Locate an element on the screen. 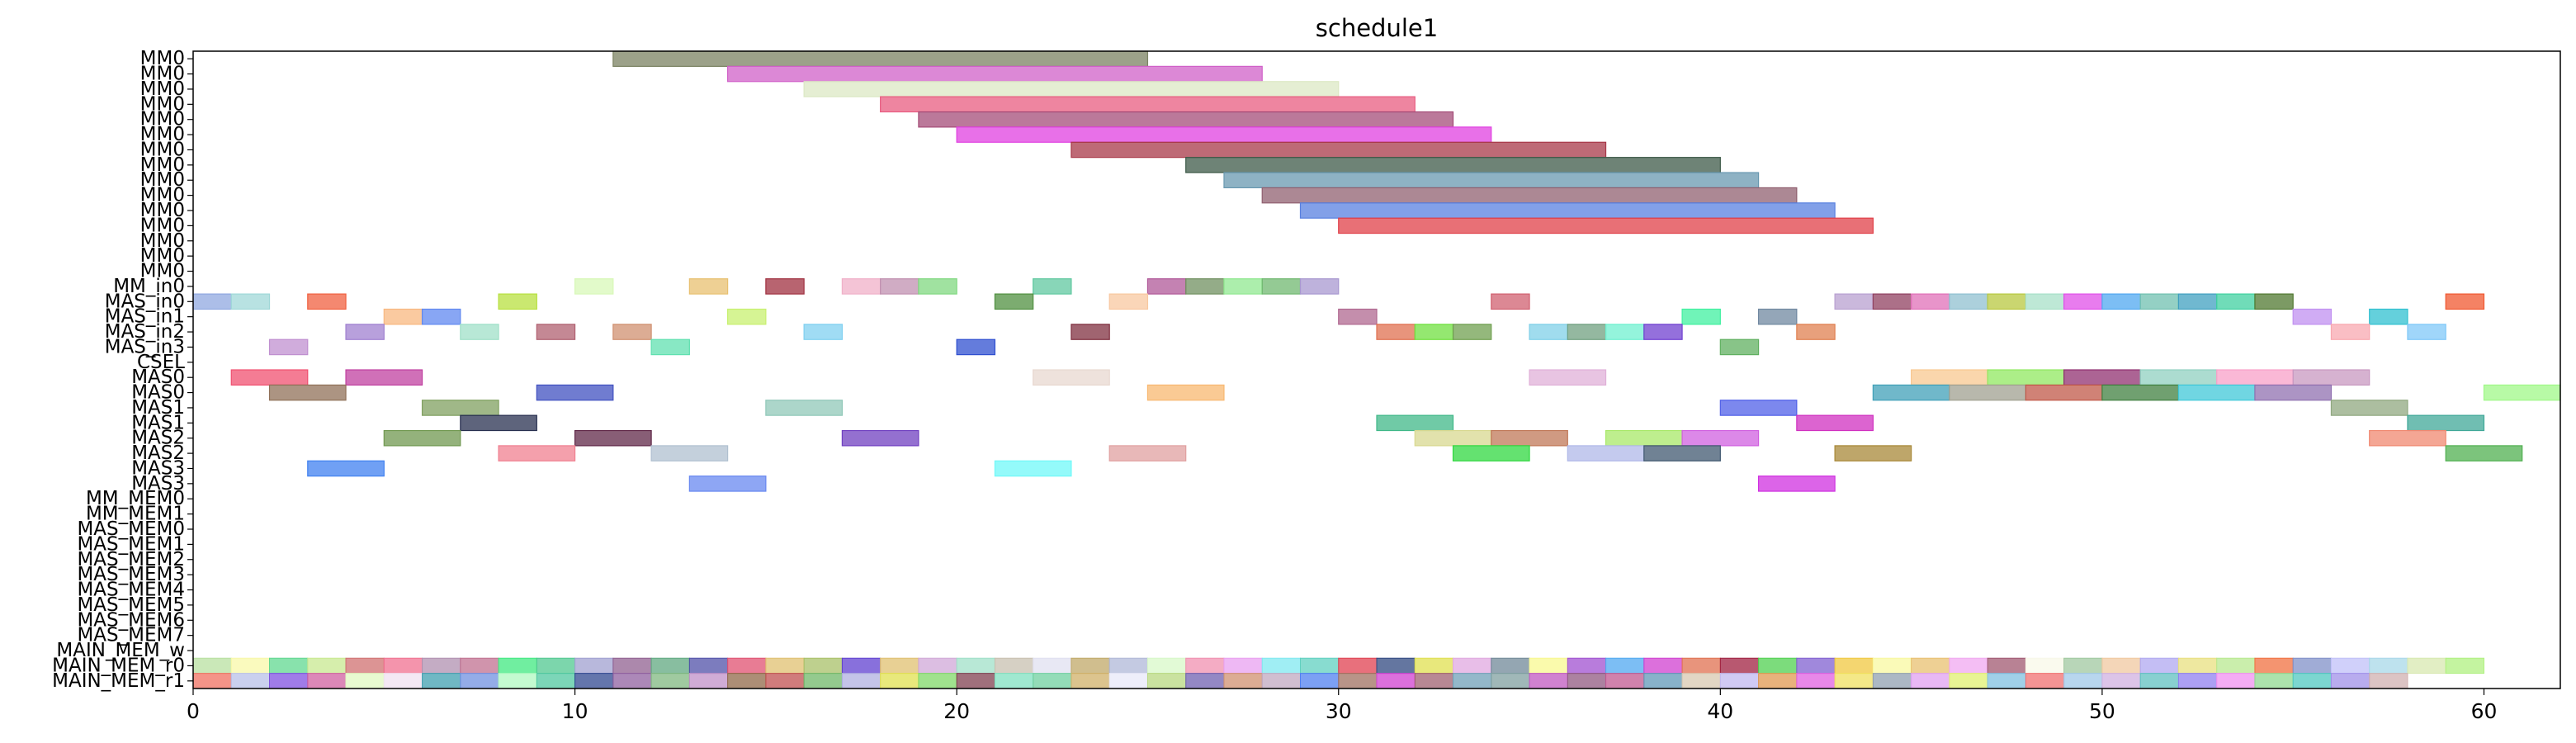 The image size is (2576, 743). x-axis: 0 10 20 30 40 50 60 is located at coordinates (1342, 706).